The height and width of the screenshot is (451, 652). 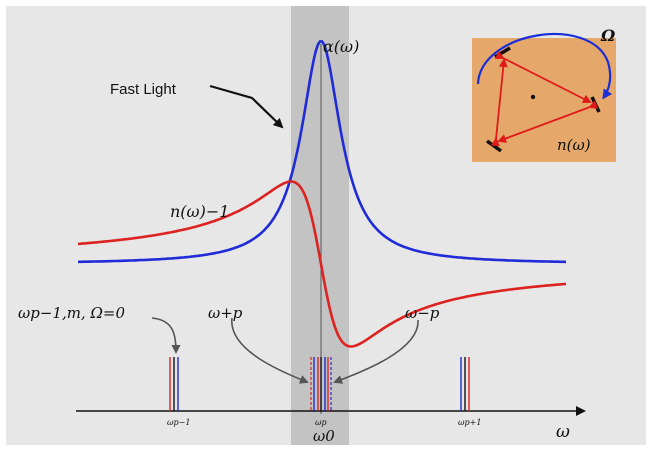 What do you see at coordinates (608, 35) in the screenshot?
I see `omega-cap-label: Ω` at bounding box center [608, 35].